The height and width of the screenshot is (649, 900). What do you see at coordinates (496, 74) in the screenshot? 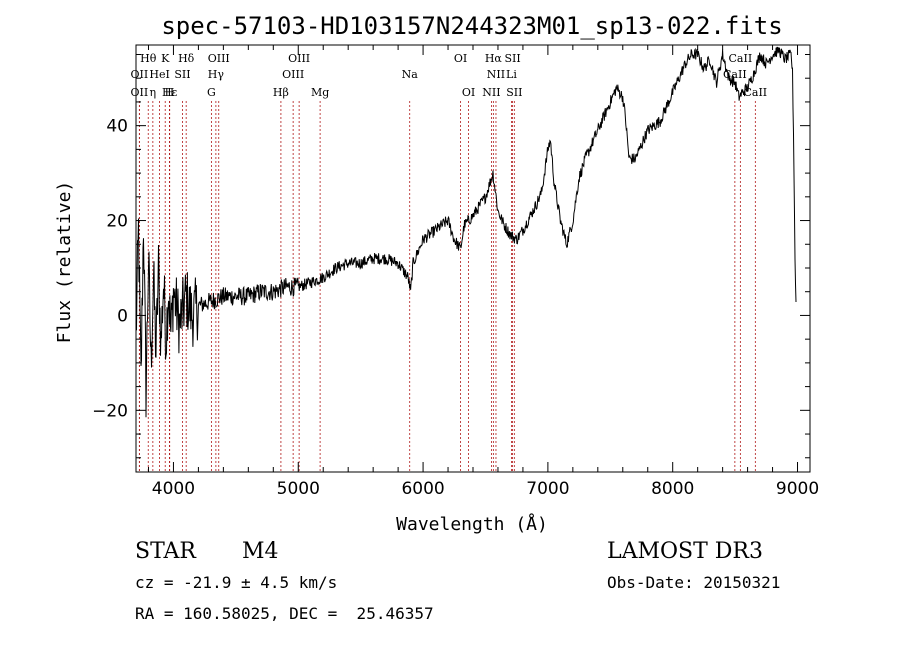
I see `marker-label-15: NII` at bounding box center [496, 74].